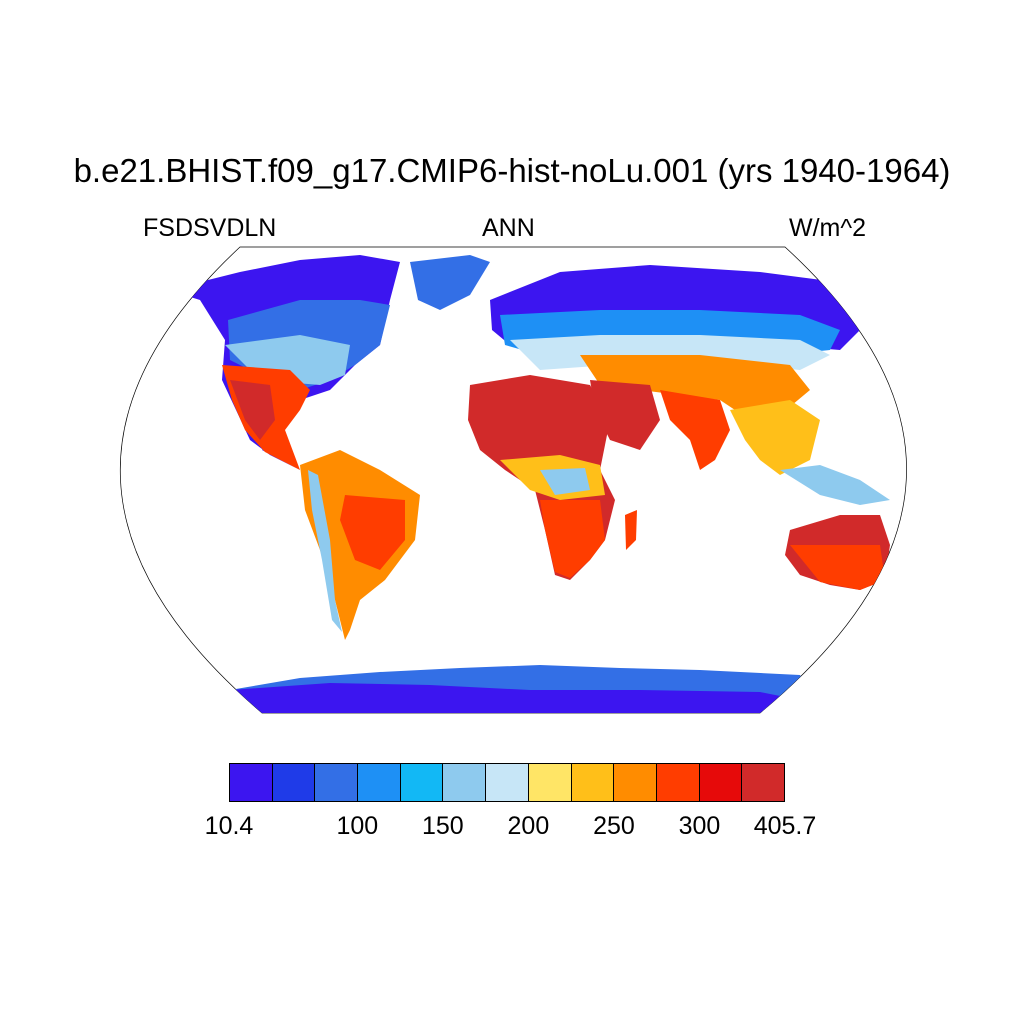 This screenshot has height=1024, width=1024. What do you see at coordinates (450, 282) in the screenshot?
I see `greenland` at bounding box center [450, 282].